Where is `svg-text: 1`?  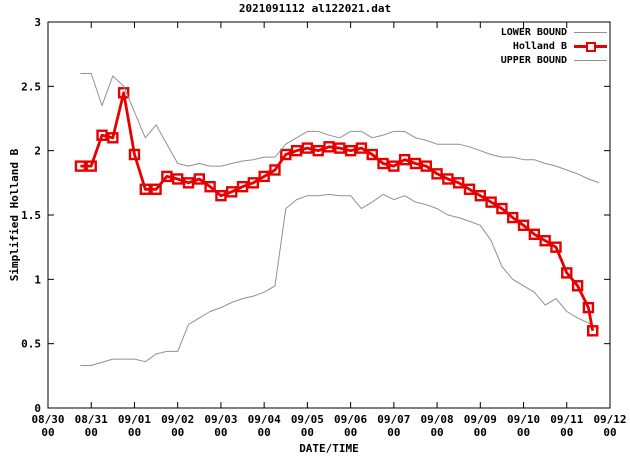
svg-text: 1 is located at coordinates (37, 279).